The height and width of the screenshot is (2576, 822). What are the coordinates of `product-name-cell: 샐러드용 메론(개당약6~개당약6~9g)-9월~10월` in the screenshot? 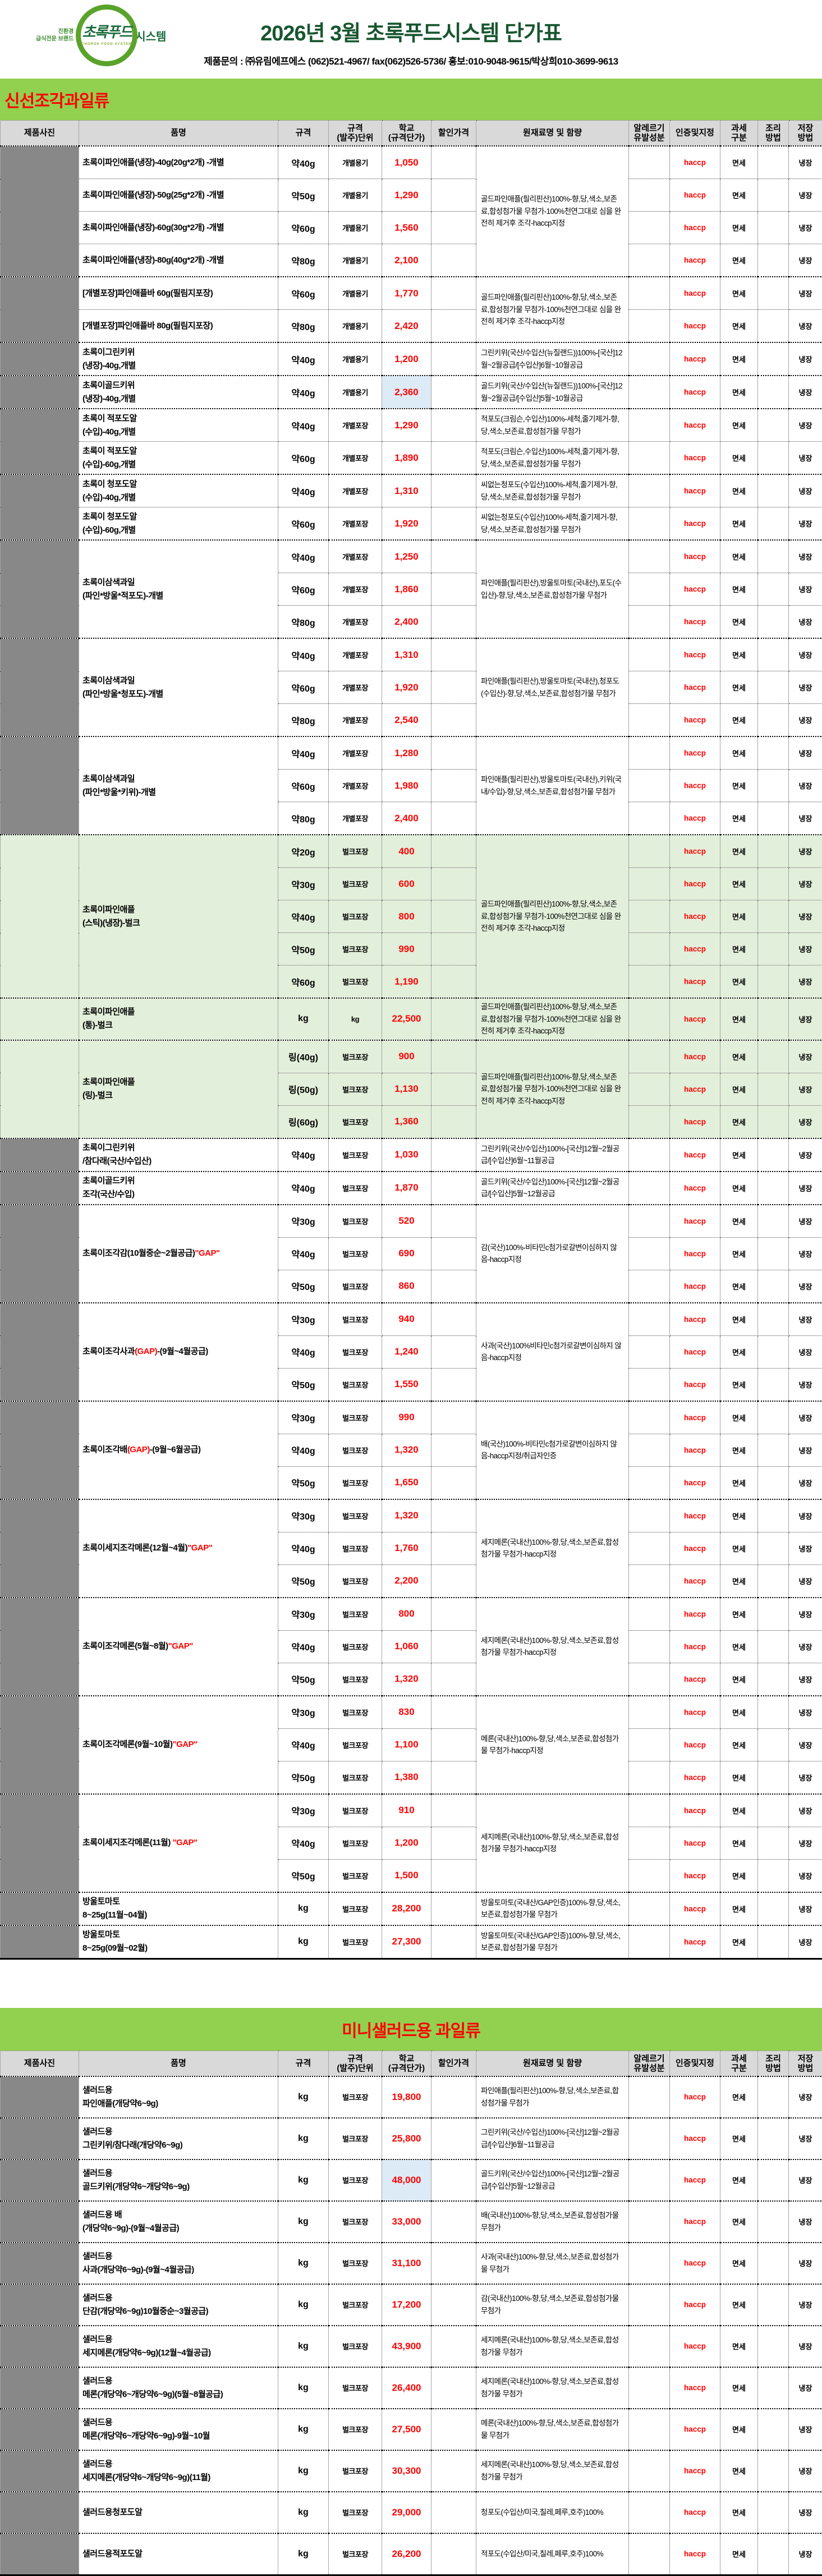 It's located at (179, 2429).